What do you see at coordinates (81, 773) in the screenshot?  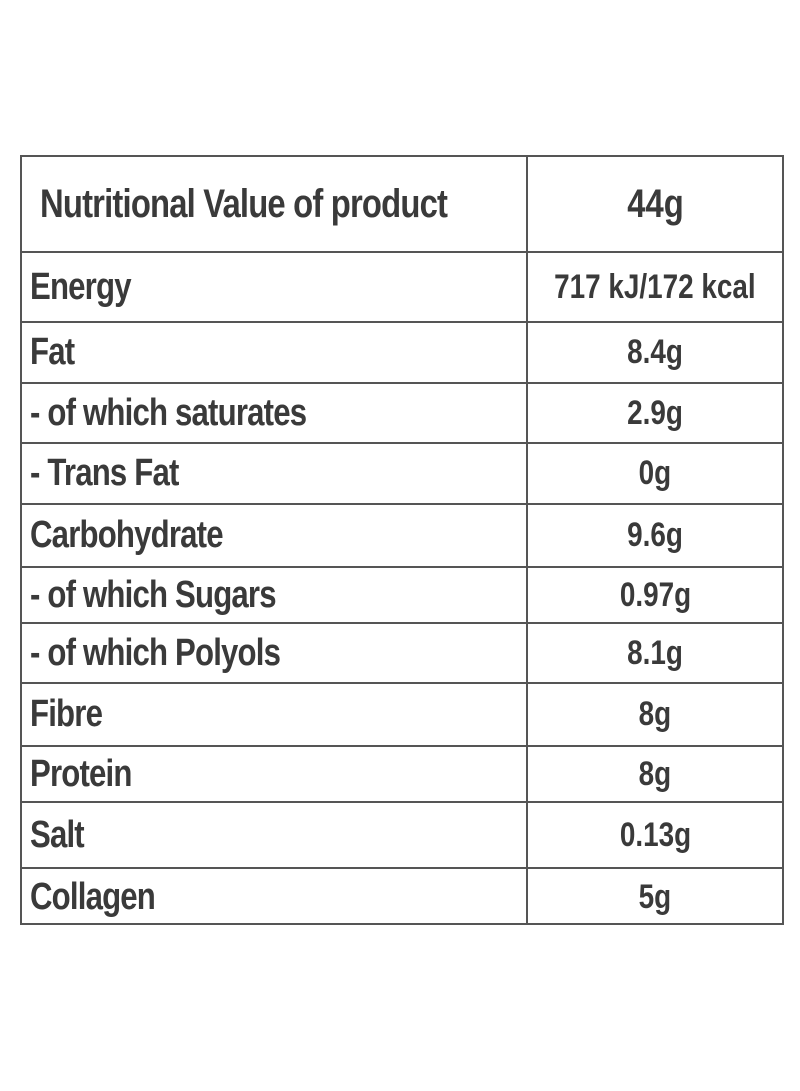 I see `nutrient-label: Protein` at bounding box center [81, 773].